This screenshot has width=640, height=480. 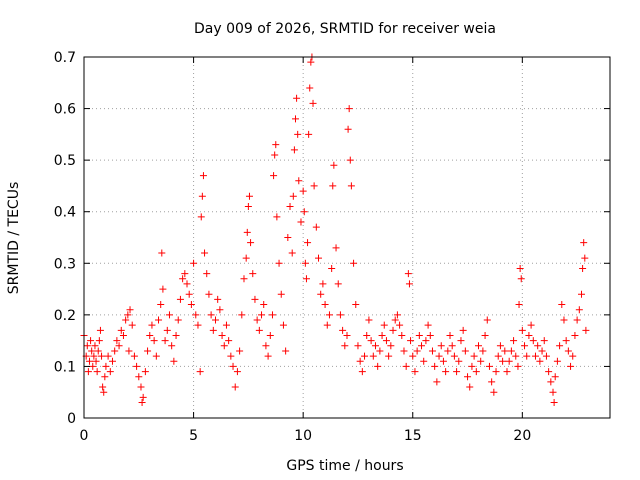 I want to click on x-tick-label: 5, so click(x=193, y=436).